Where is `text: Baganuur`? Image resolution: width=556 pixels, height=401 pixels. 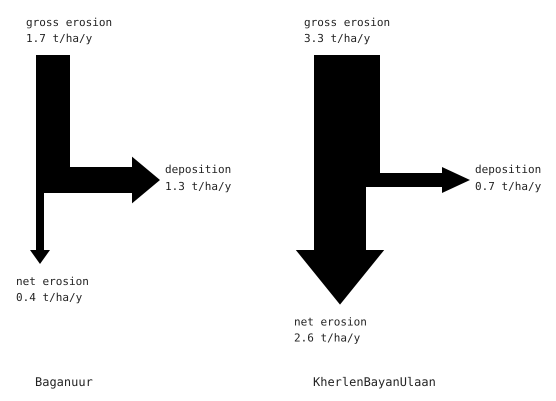
text: Baganuur is located at coordinates (64, 382).